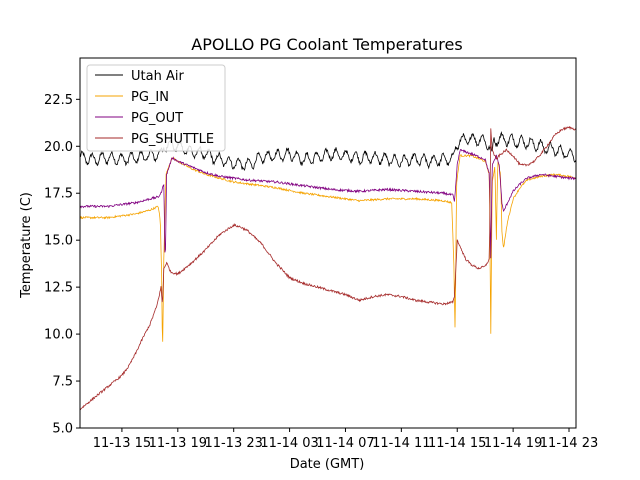 Image resolution: width=640 pixels, height=480 pixels. Describe the element at coordinates (326, 44) in the screenshot. I see `chart-title: APOLLO PG Coolant Temperatures` at that location.